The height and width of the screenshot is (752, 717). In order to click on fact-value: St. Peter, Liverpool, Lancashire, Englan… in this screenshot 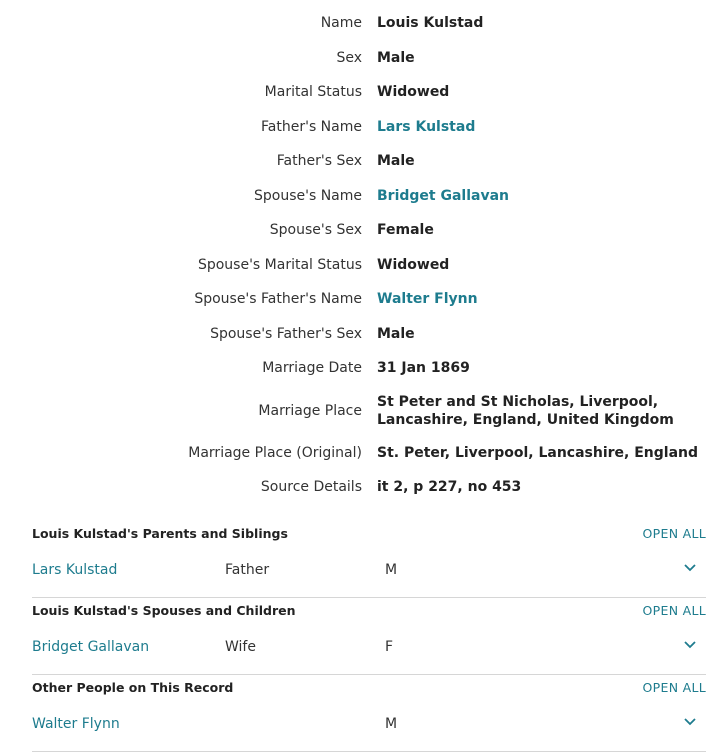, I will do `click(538, 452)`.